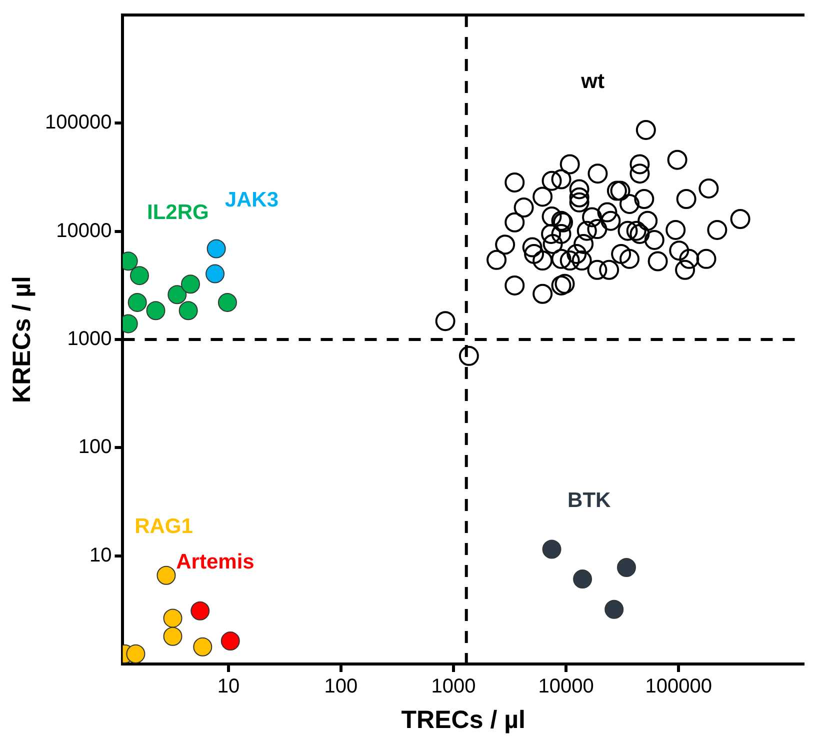 This screenshot has width=815, height=742. What do you see at coordinates (228, 687) in the screenshot?
I see `x-tick-label: 10` at bounding box center [228, 687].